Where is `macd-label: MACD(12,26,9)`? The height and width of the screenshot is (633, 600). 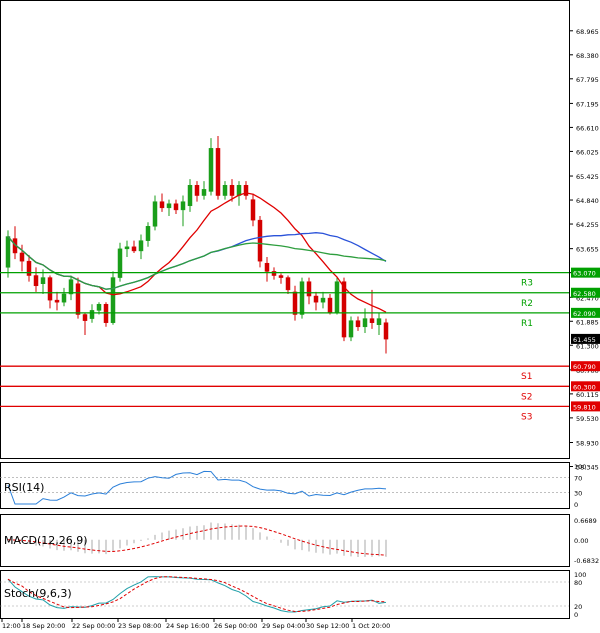 macd-label: MACD(12,26,9) is located at coordinates (46, 540).